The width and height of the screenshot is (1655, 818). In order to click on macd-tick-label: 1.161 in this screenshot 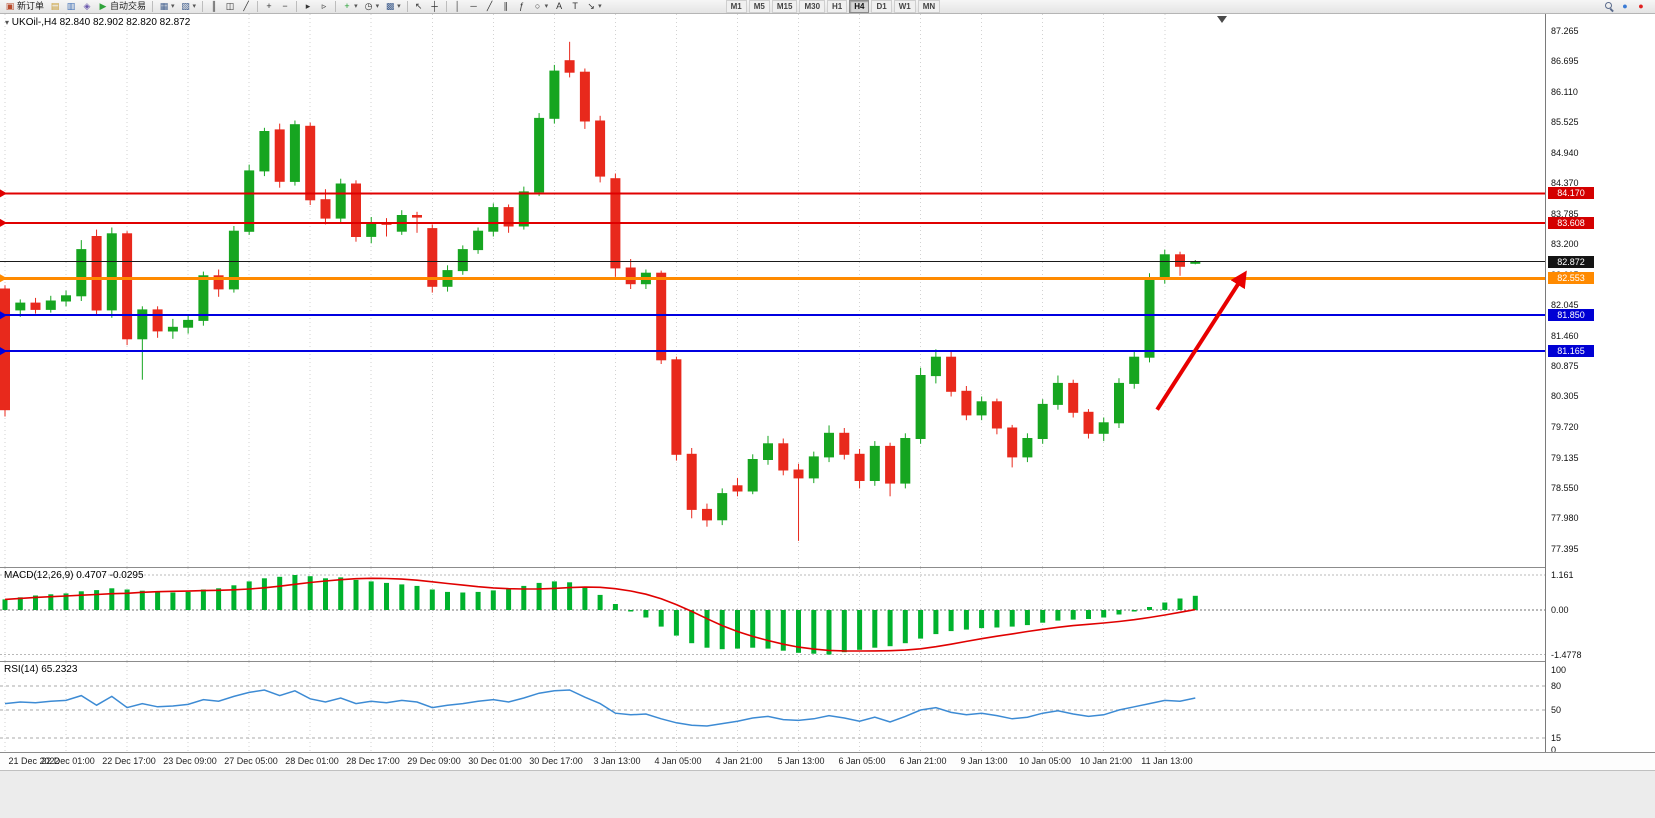, I will do `click(1562, 575)`.